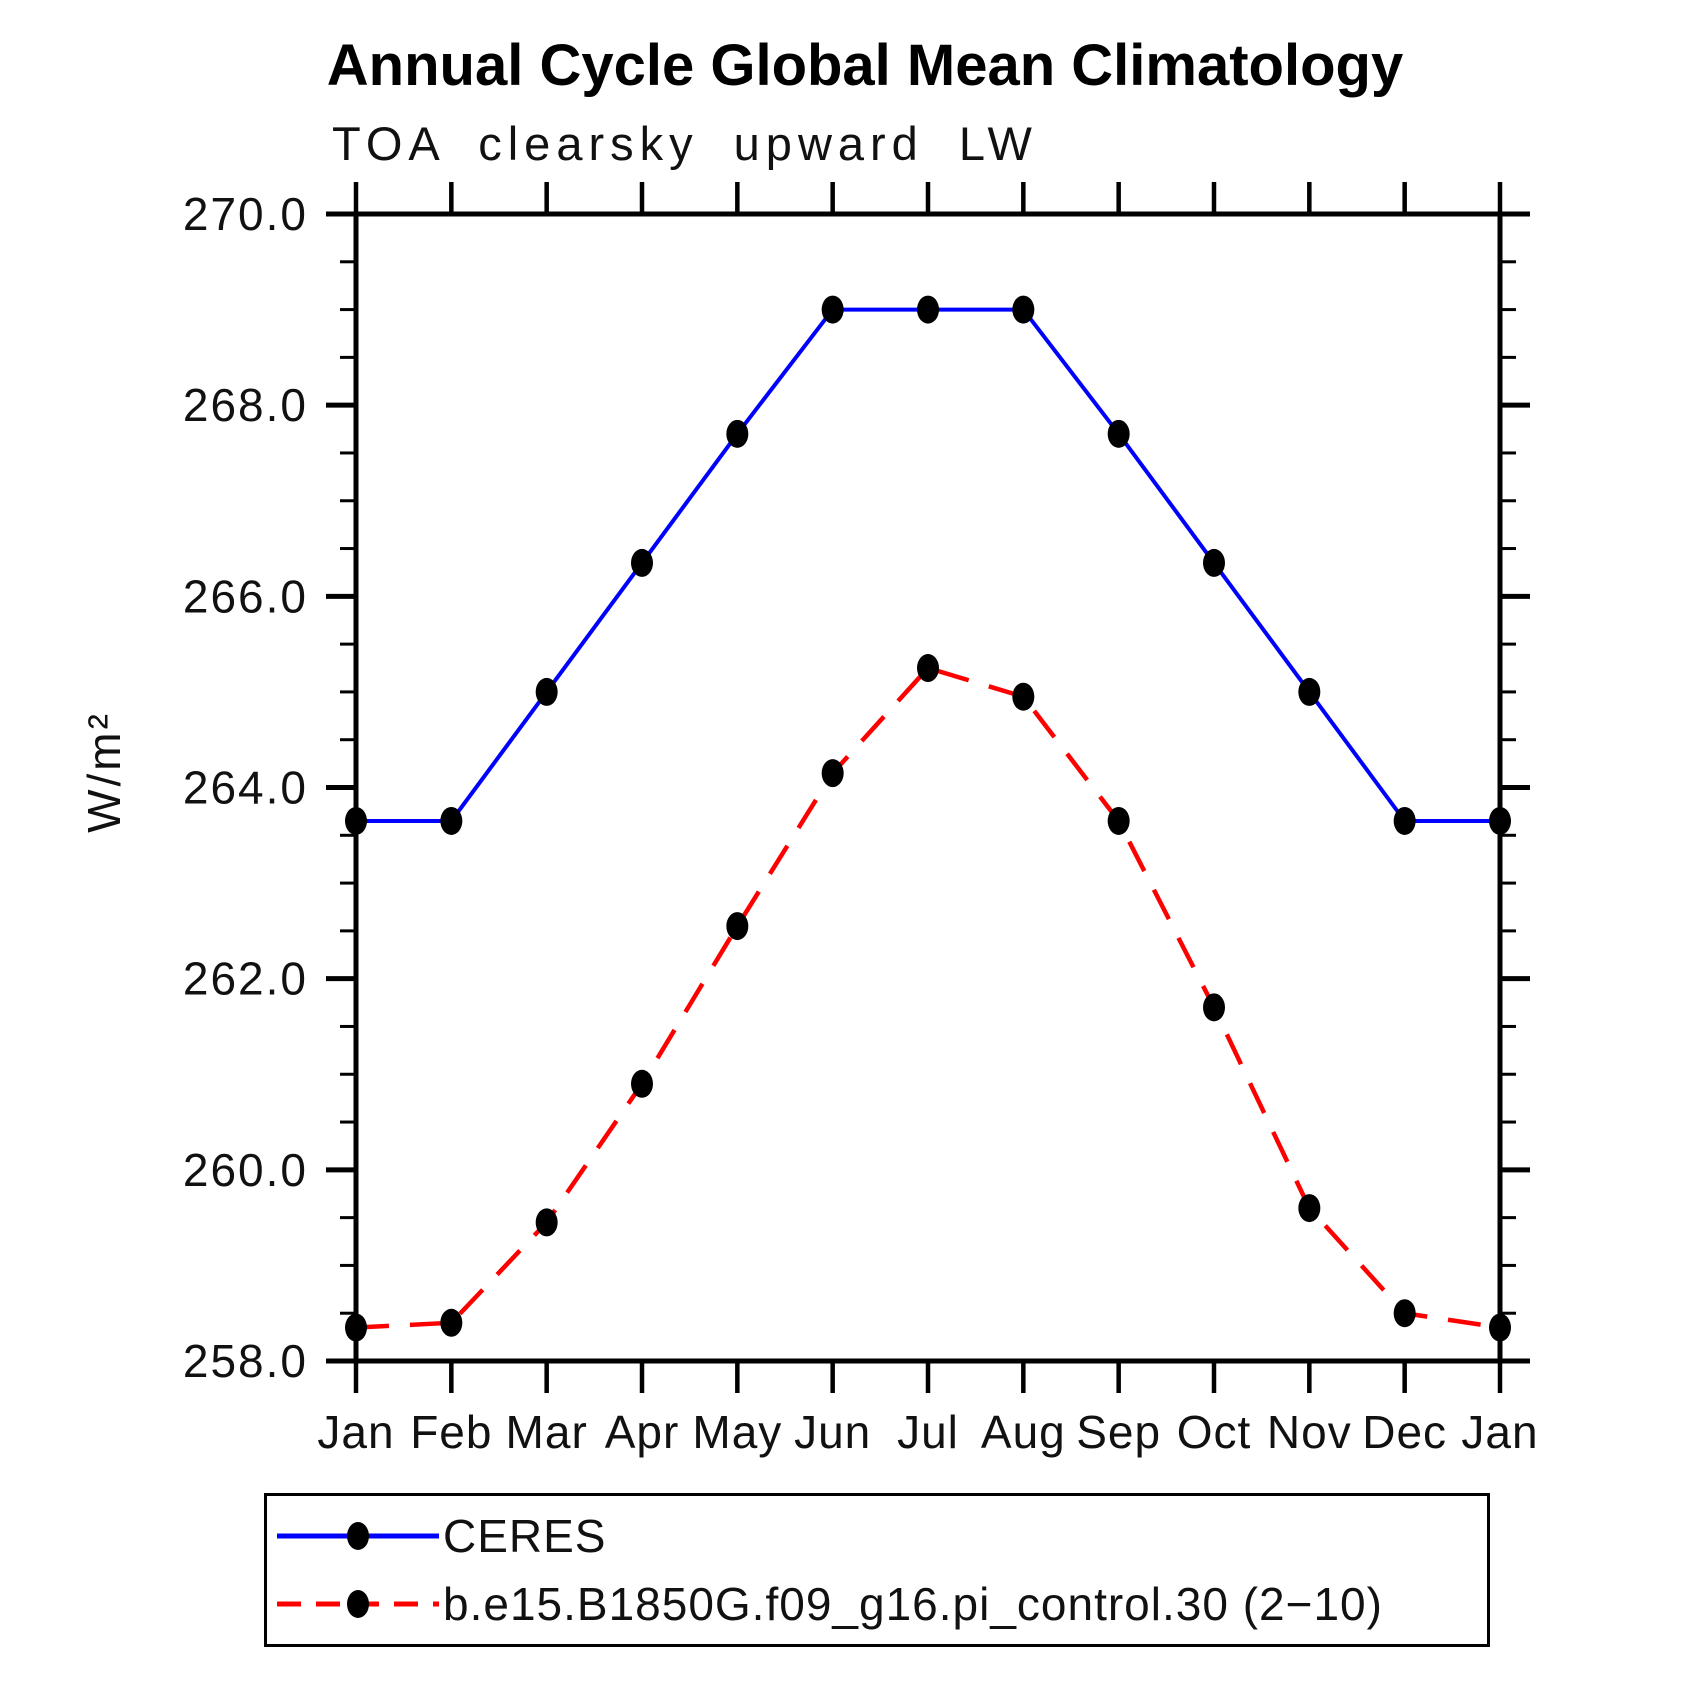 This screenshot has height=1685, width=1685. I want to click on x-tick-label: Oct, so click(1214, 1432).